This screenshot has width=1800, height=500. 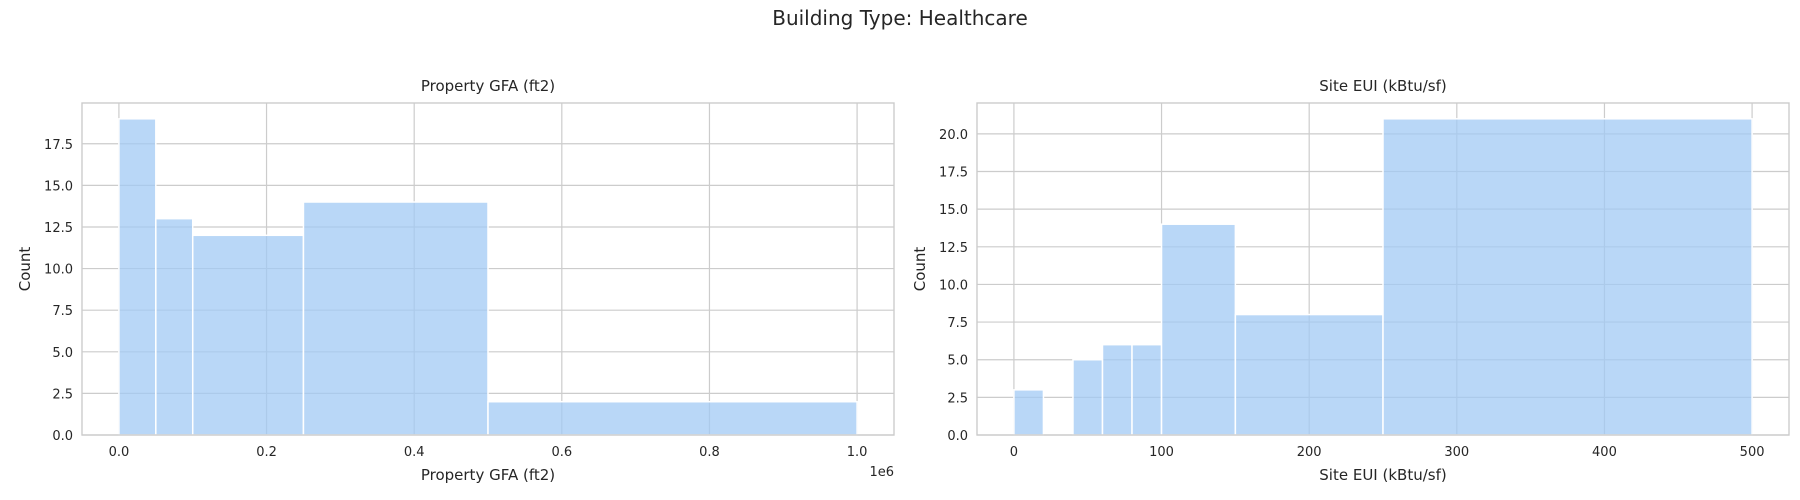 I want to click on chart1-y-tick-label: 7.5, so click(x=62, y=311).